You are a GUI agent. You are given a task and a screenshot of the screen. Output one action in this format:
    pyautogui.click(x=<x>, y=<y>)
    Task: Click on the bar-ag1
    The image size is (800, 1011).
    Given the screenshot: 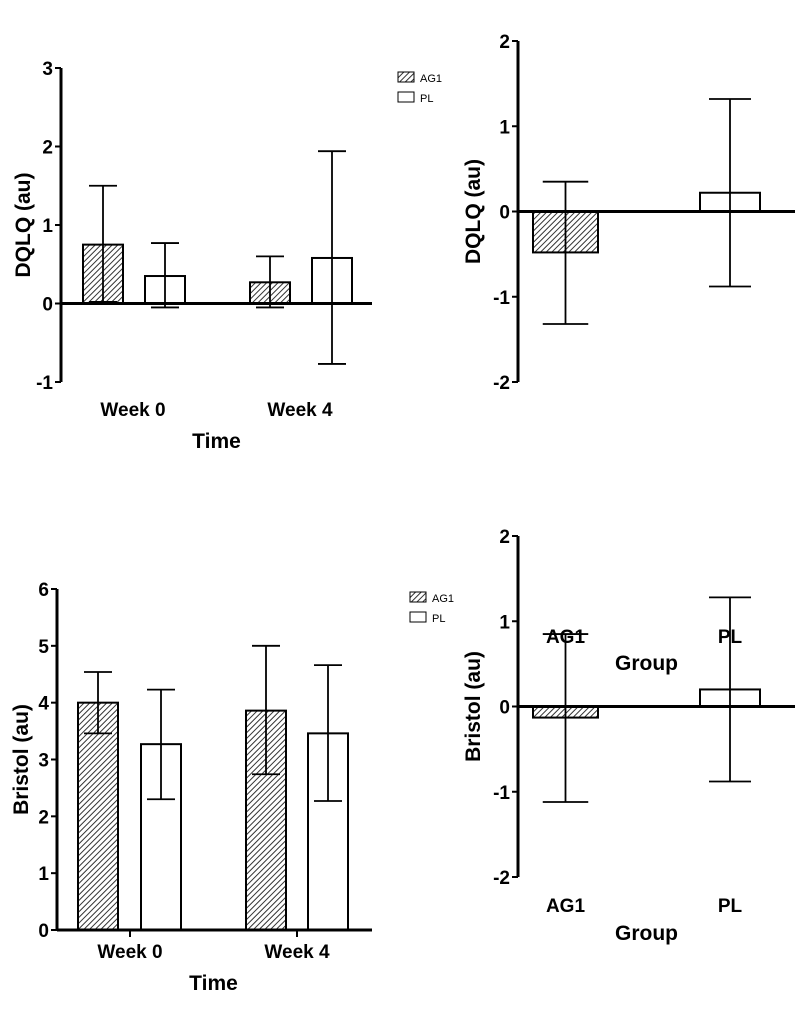 What is the action you would take?
    pyautogui.click(x=98, y=816)
    